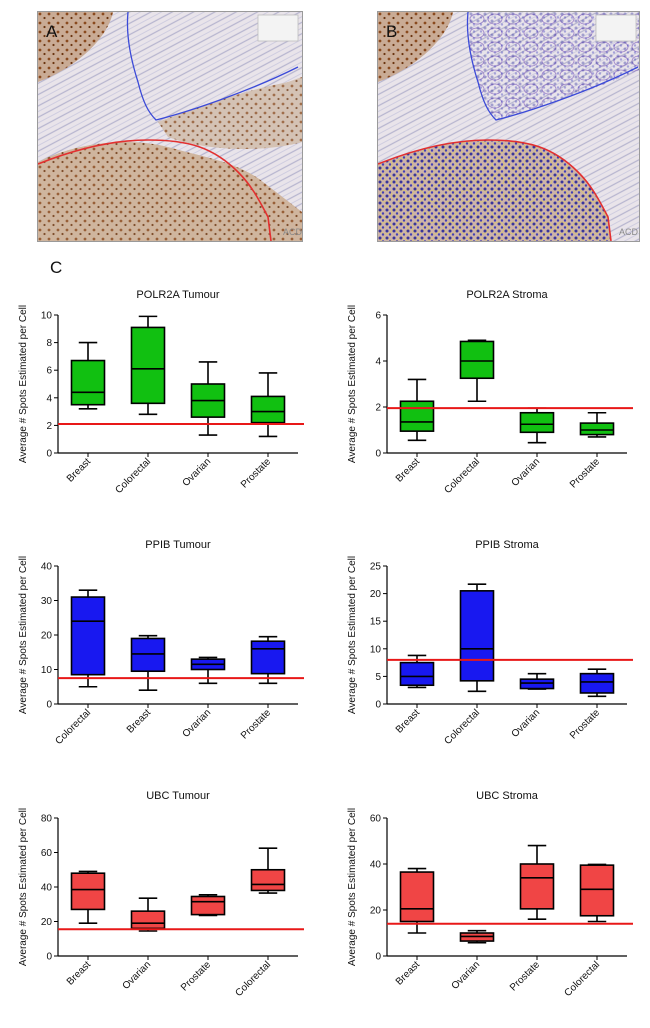 The height and width of the screenshot is (1028, 650). What do you see at coordinates (177, 295) in the screenshot?
I see `chart-title: POLR2A Tumour` at bounding box center [177, 295].